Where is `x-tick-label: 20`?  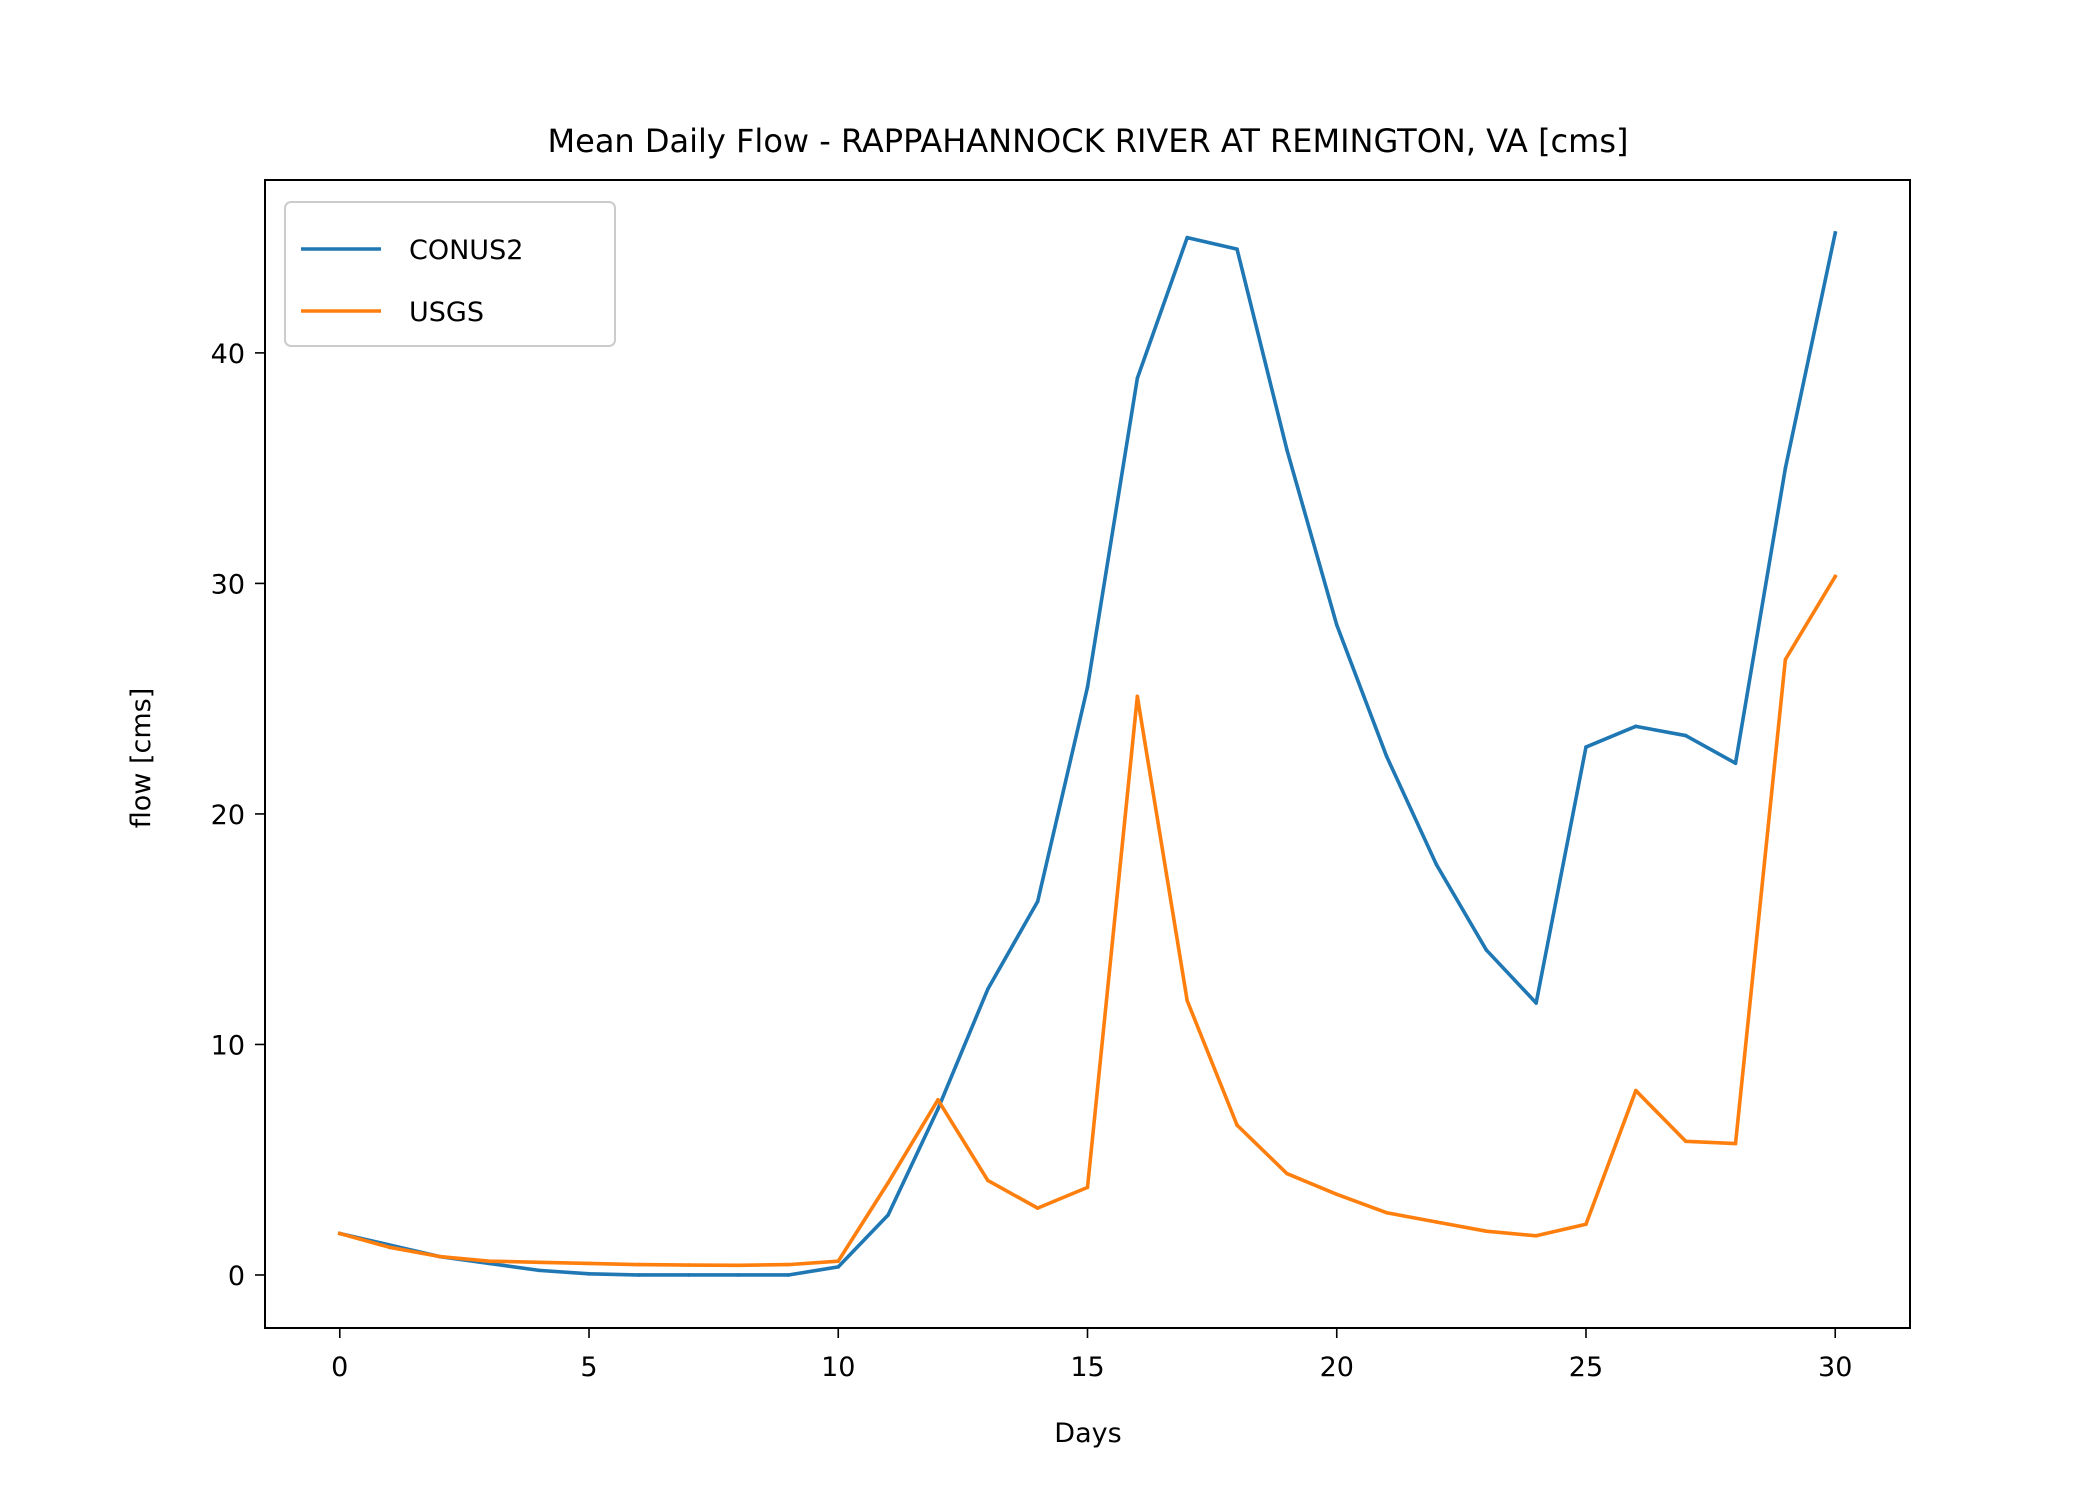
x-tick-label: 20 is located at coordinates (1337, 1367).